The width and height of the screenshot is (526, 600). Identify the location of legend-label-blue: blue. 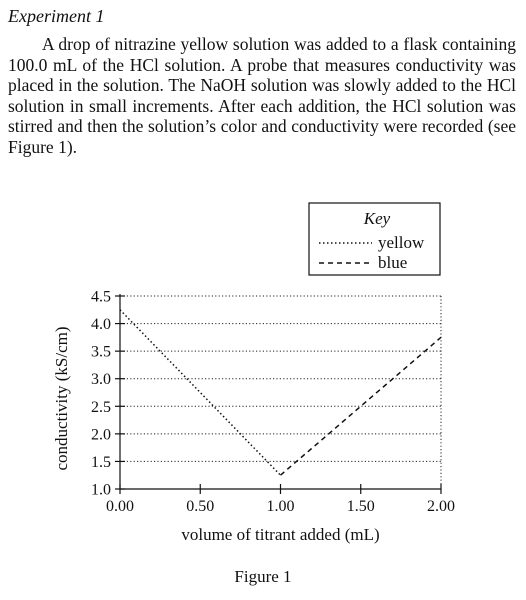
(392, 262).